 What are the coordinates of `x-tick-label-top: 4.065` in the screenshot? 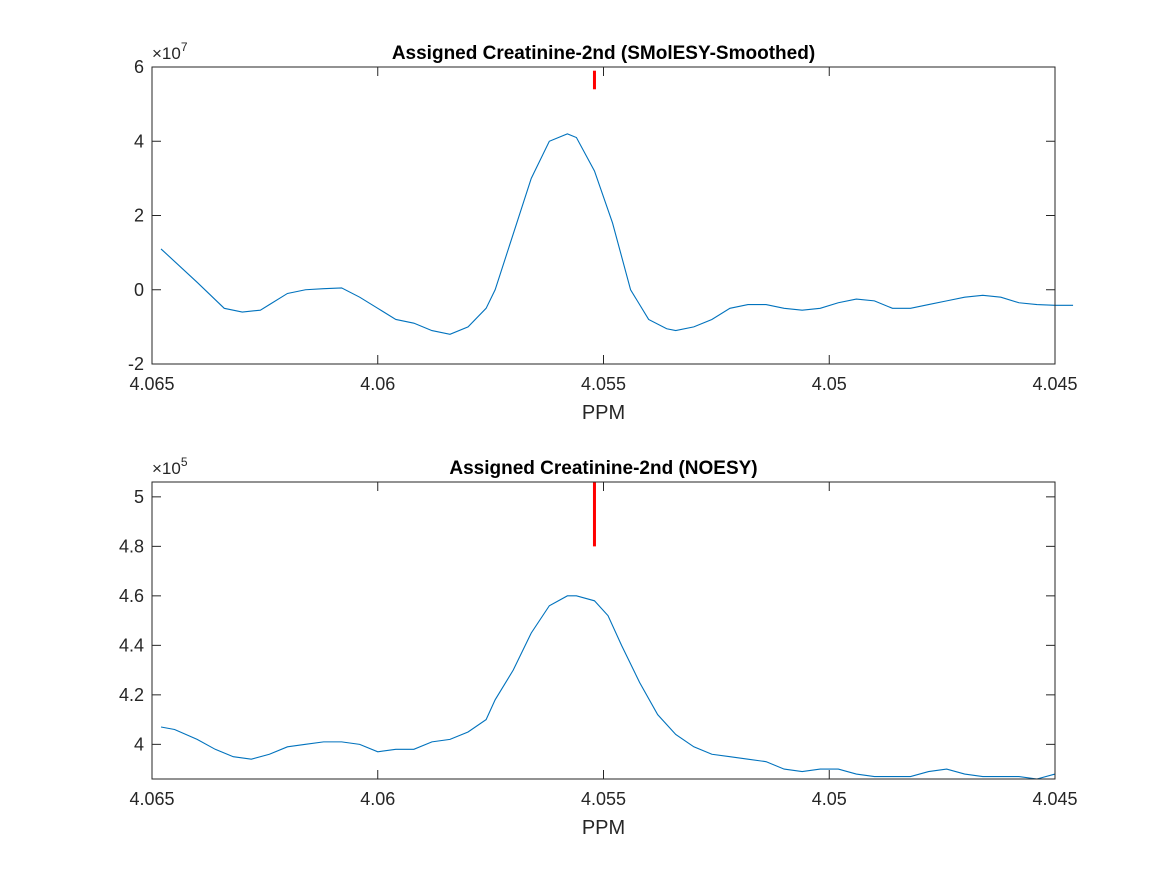 It's located at (151, 384).